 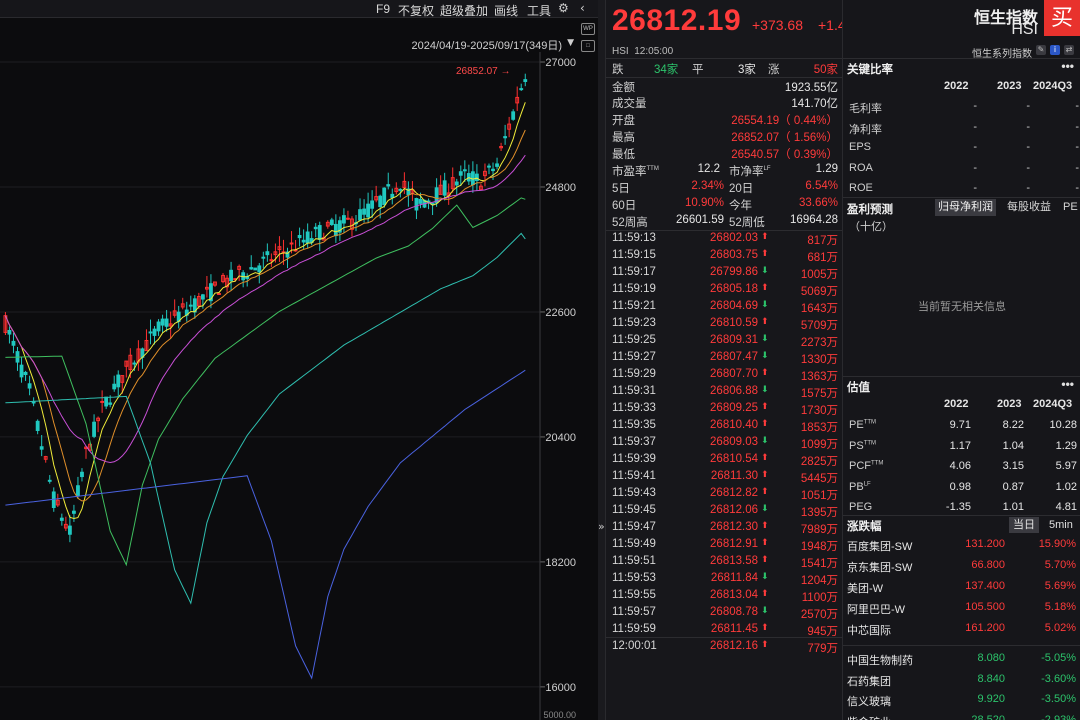 What do you see at coordinates (734, 493) in the screenshot?
I see `tick-price: 26812.82` at bounding box center [734, 493].